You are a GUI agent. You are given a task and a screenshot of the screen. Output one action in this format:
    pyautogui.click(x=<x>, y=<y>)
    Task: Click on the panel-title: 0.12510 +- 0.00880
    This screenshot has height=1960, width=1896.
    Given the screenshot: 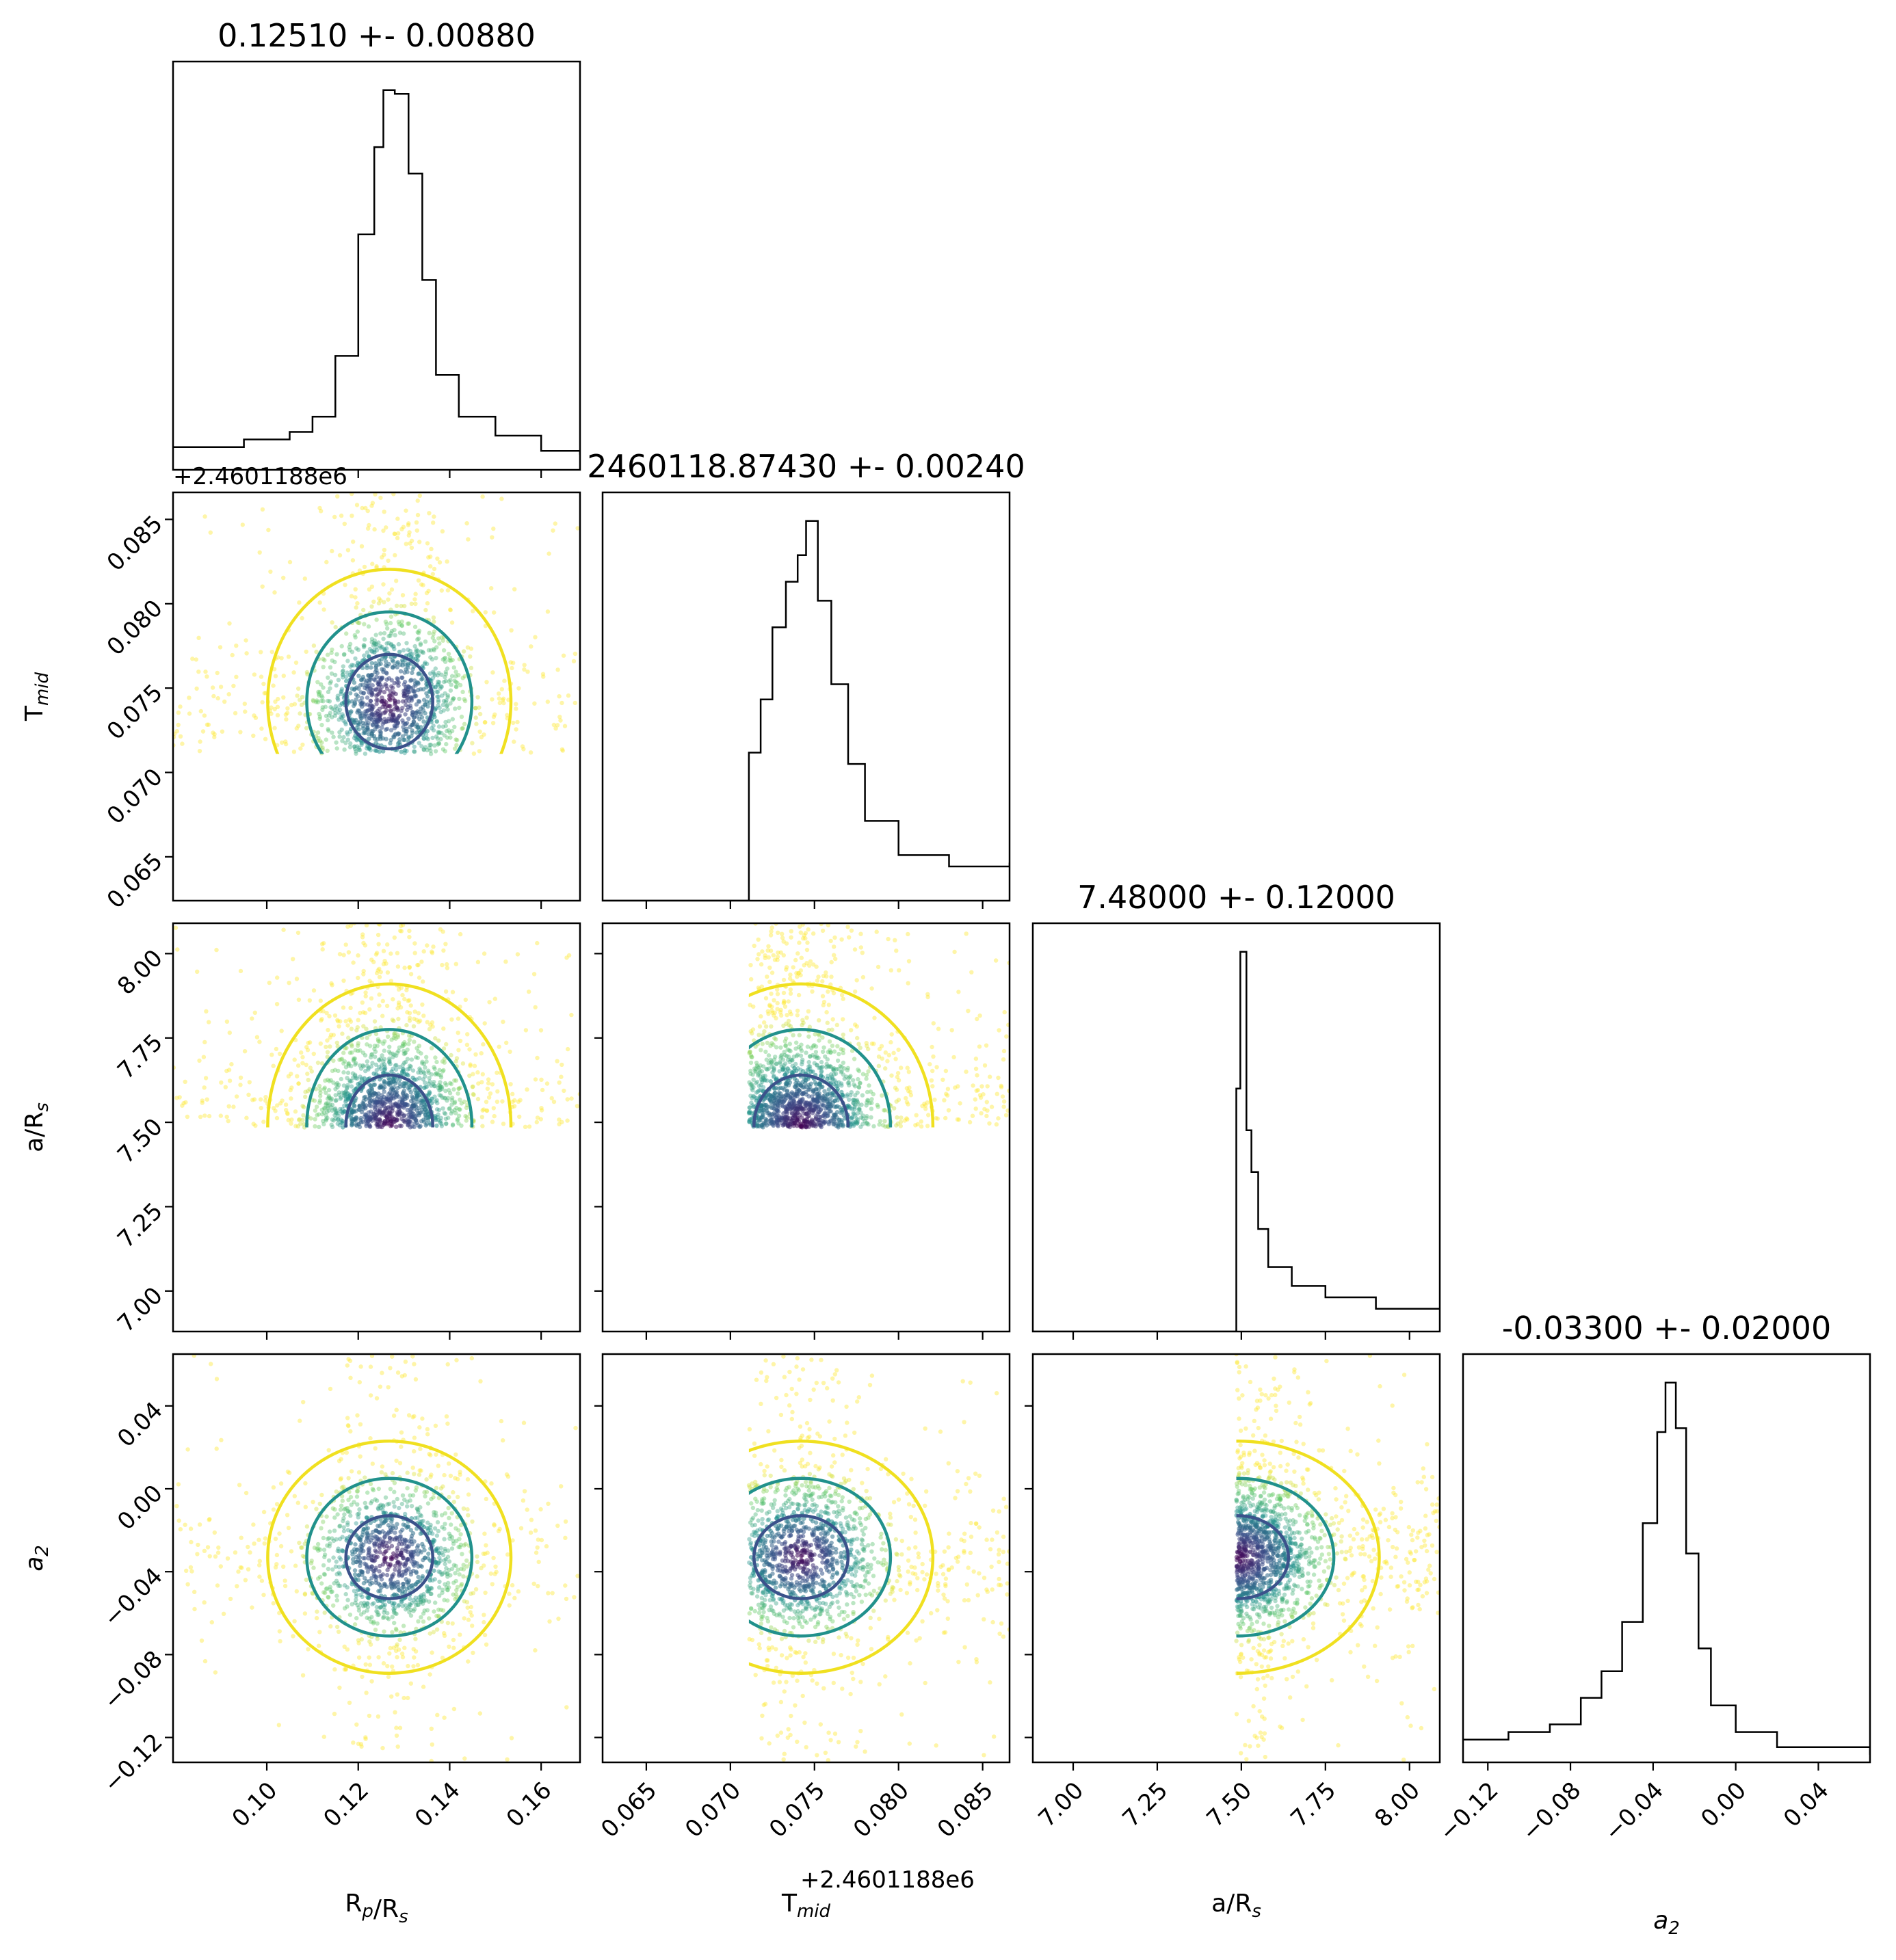 What is the action you would take?
    pyautogui.click(x=377, y=35)
    